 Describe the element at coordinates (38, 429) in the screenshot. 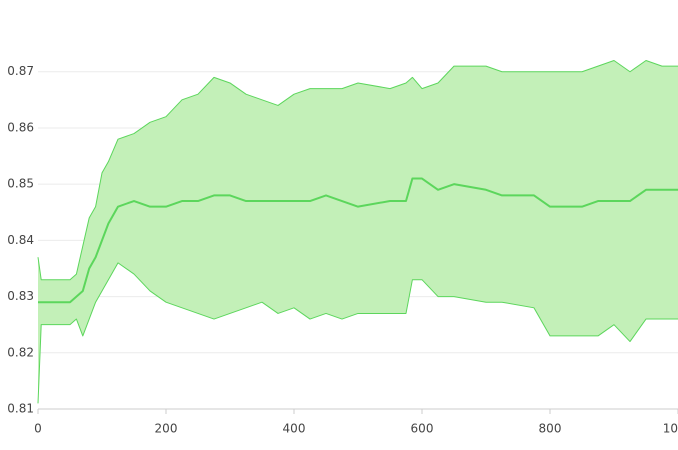

I see `x-tick-label: 0` at that location.